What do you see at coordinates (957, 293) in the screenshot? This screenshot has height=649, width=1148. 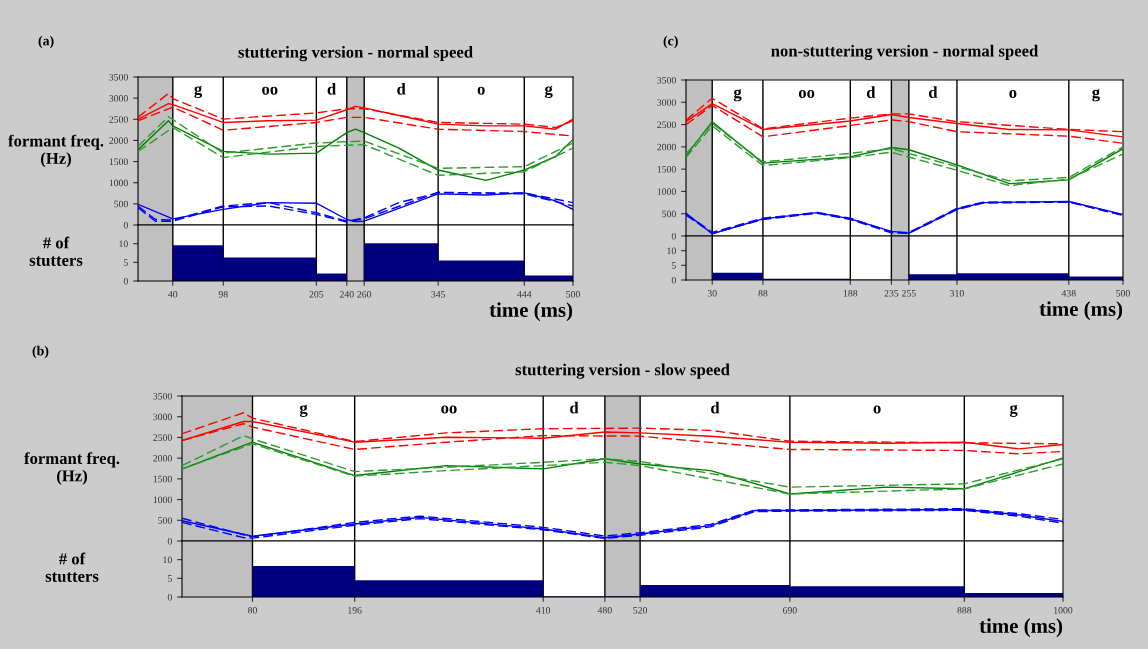 I see `x-tick-label: 310` at bounding box center [957, 293].